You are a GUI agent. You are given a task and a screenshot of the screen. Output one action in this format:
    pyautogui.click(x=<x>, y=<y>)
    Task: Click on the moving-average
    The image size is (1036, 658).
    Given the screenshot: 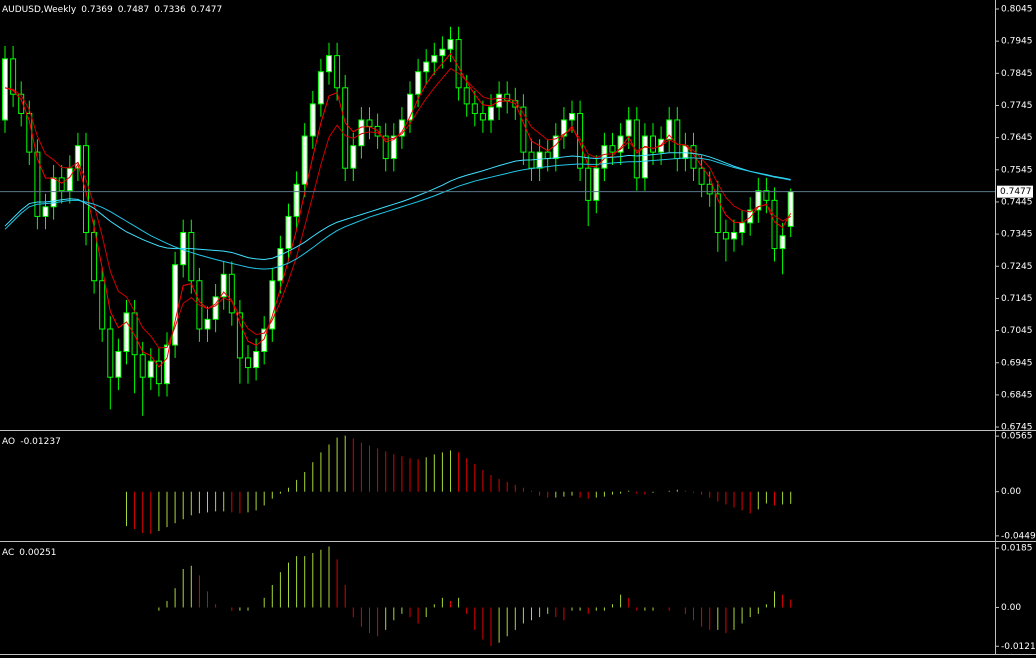 What is the action you would take?
    pyautogui.click(x=397, y=206)
    